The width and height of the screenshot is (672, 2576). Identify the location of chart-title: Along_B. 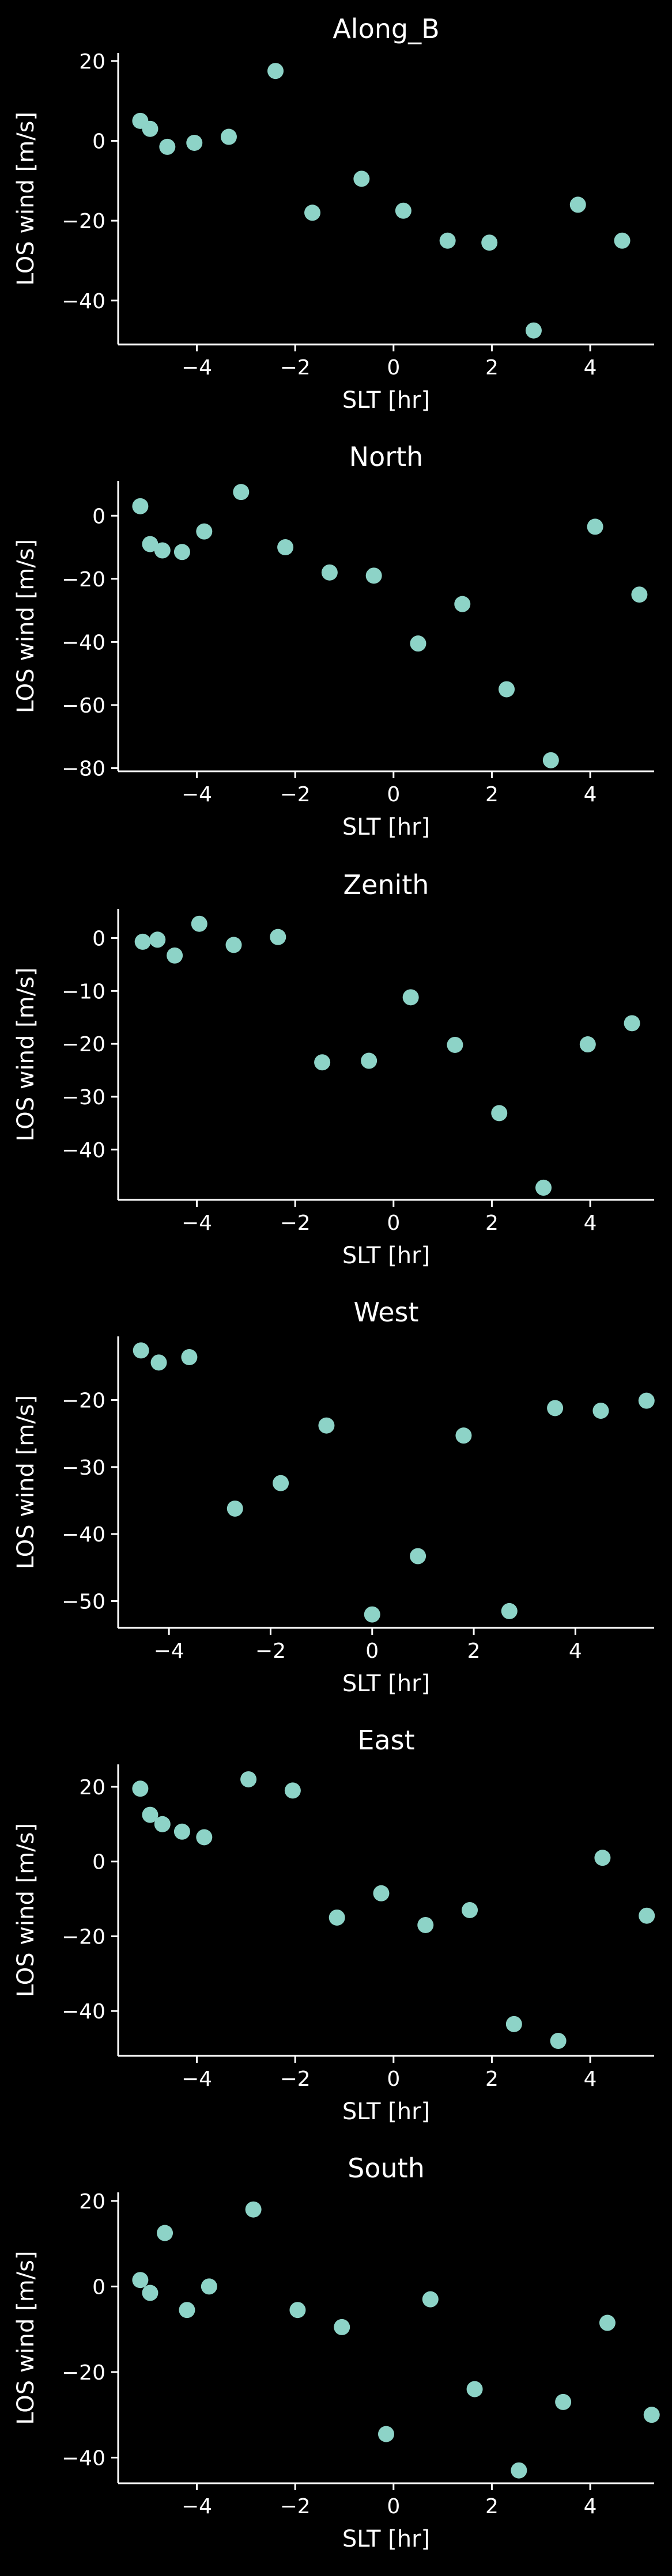
(386, 28).